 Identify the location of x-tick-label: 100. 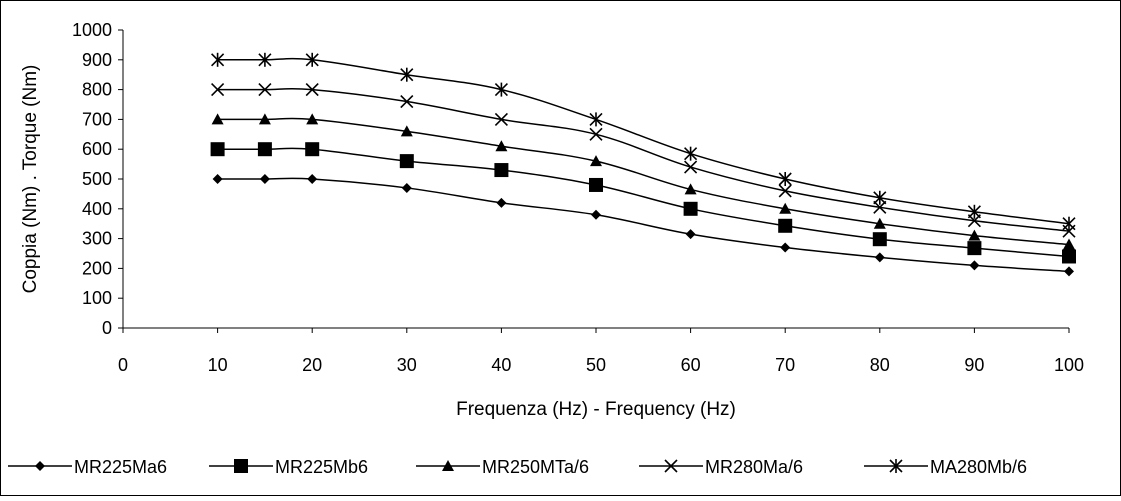
(1069, 365).